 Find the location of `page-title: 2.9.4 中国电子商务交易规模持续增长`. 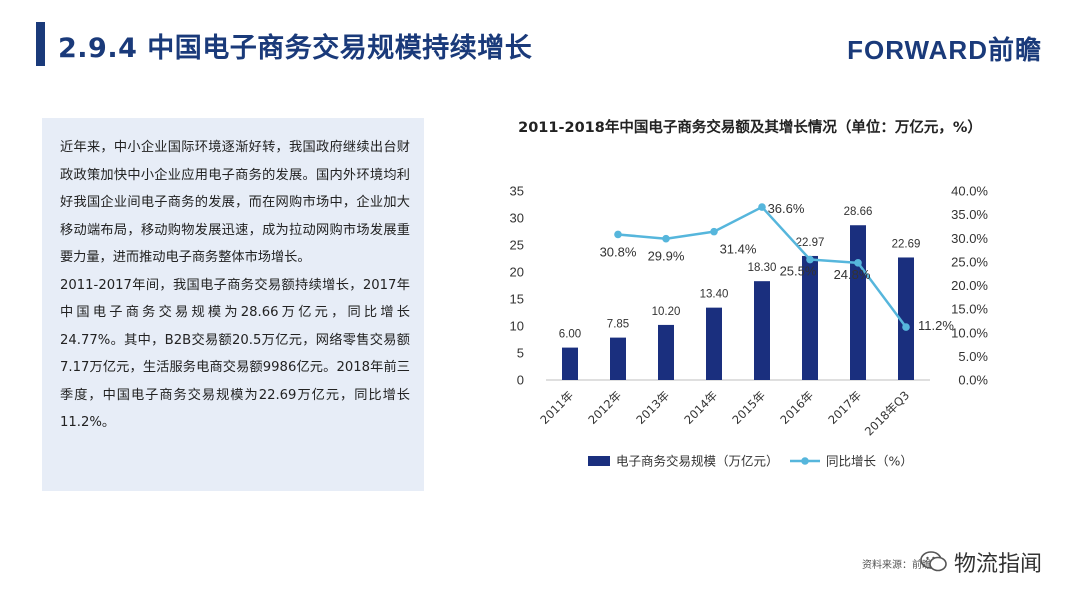

page-title: 2.9.4 中国电子商务交易规模持续增长 is located at coordinates (295, 48).